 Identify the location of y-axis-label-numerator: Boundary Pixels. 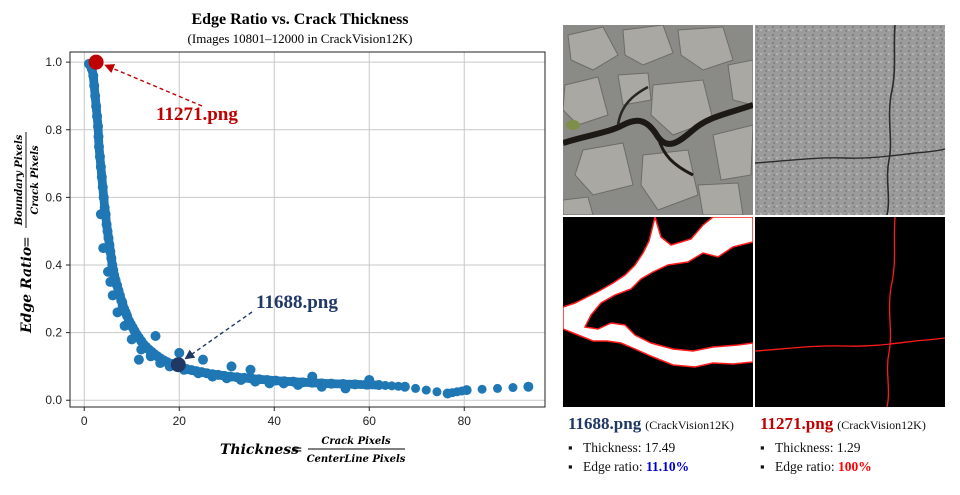
(19, 180).